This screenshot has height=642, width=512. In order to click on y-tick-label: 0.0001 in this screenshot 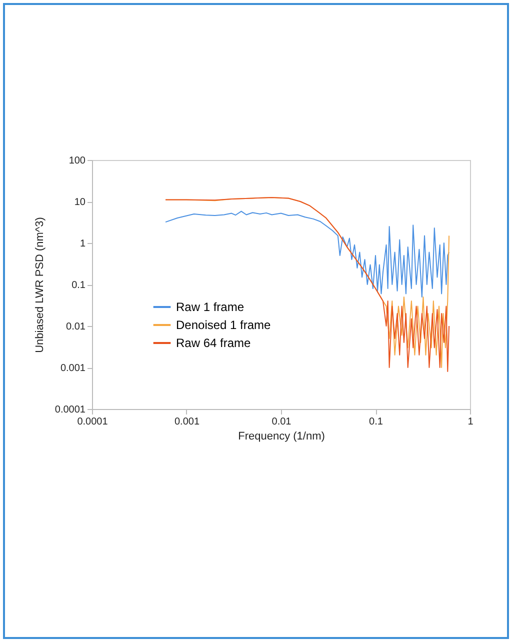, I will do `click(70, 410)`.